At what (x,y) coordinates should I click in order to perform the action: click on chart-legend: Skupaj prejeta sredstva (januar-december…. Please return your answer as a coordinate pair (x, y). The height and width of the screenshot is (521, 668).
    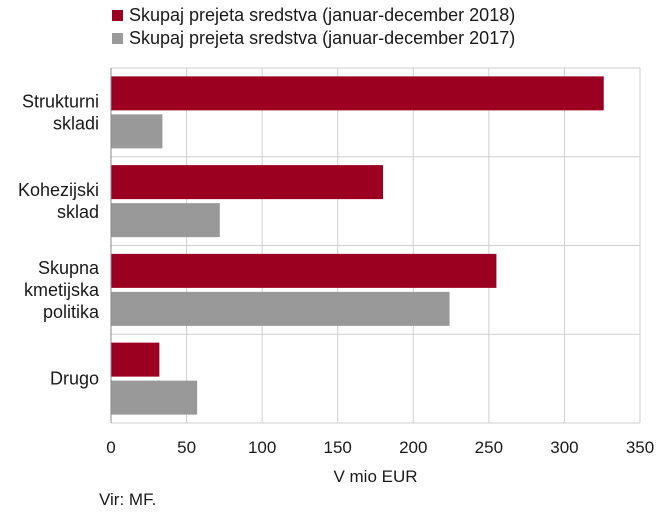
    Looking at the image, I should click on (313, 27).